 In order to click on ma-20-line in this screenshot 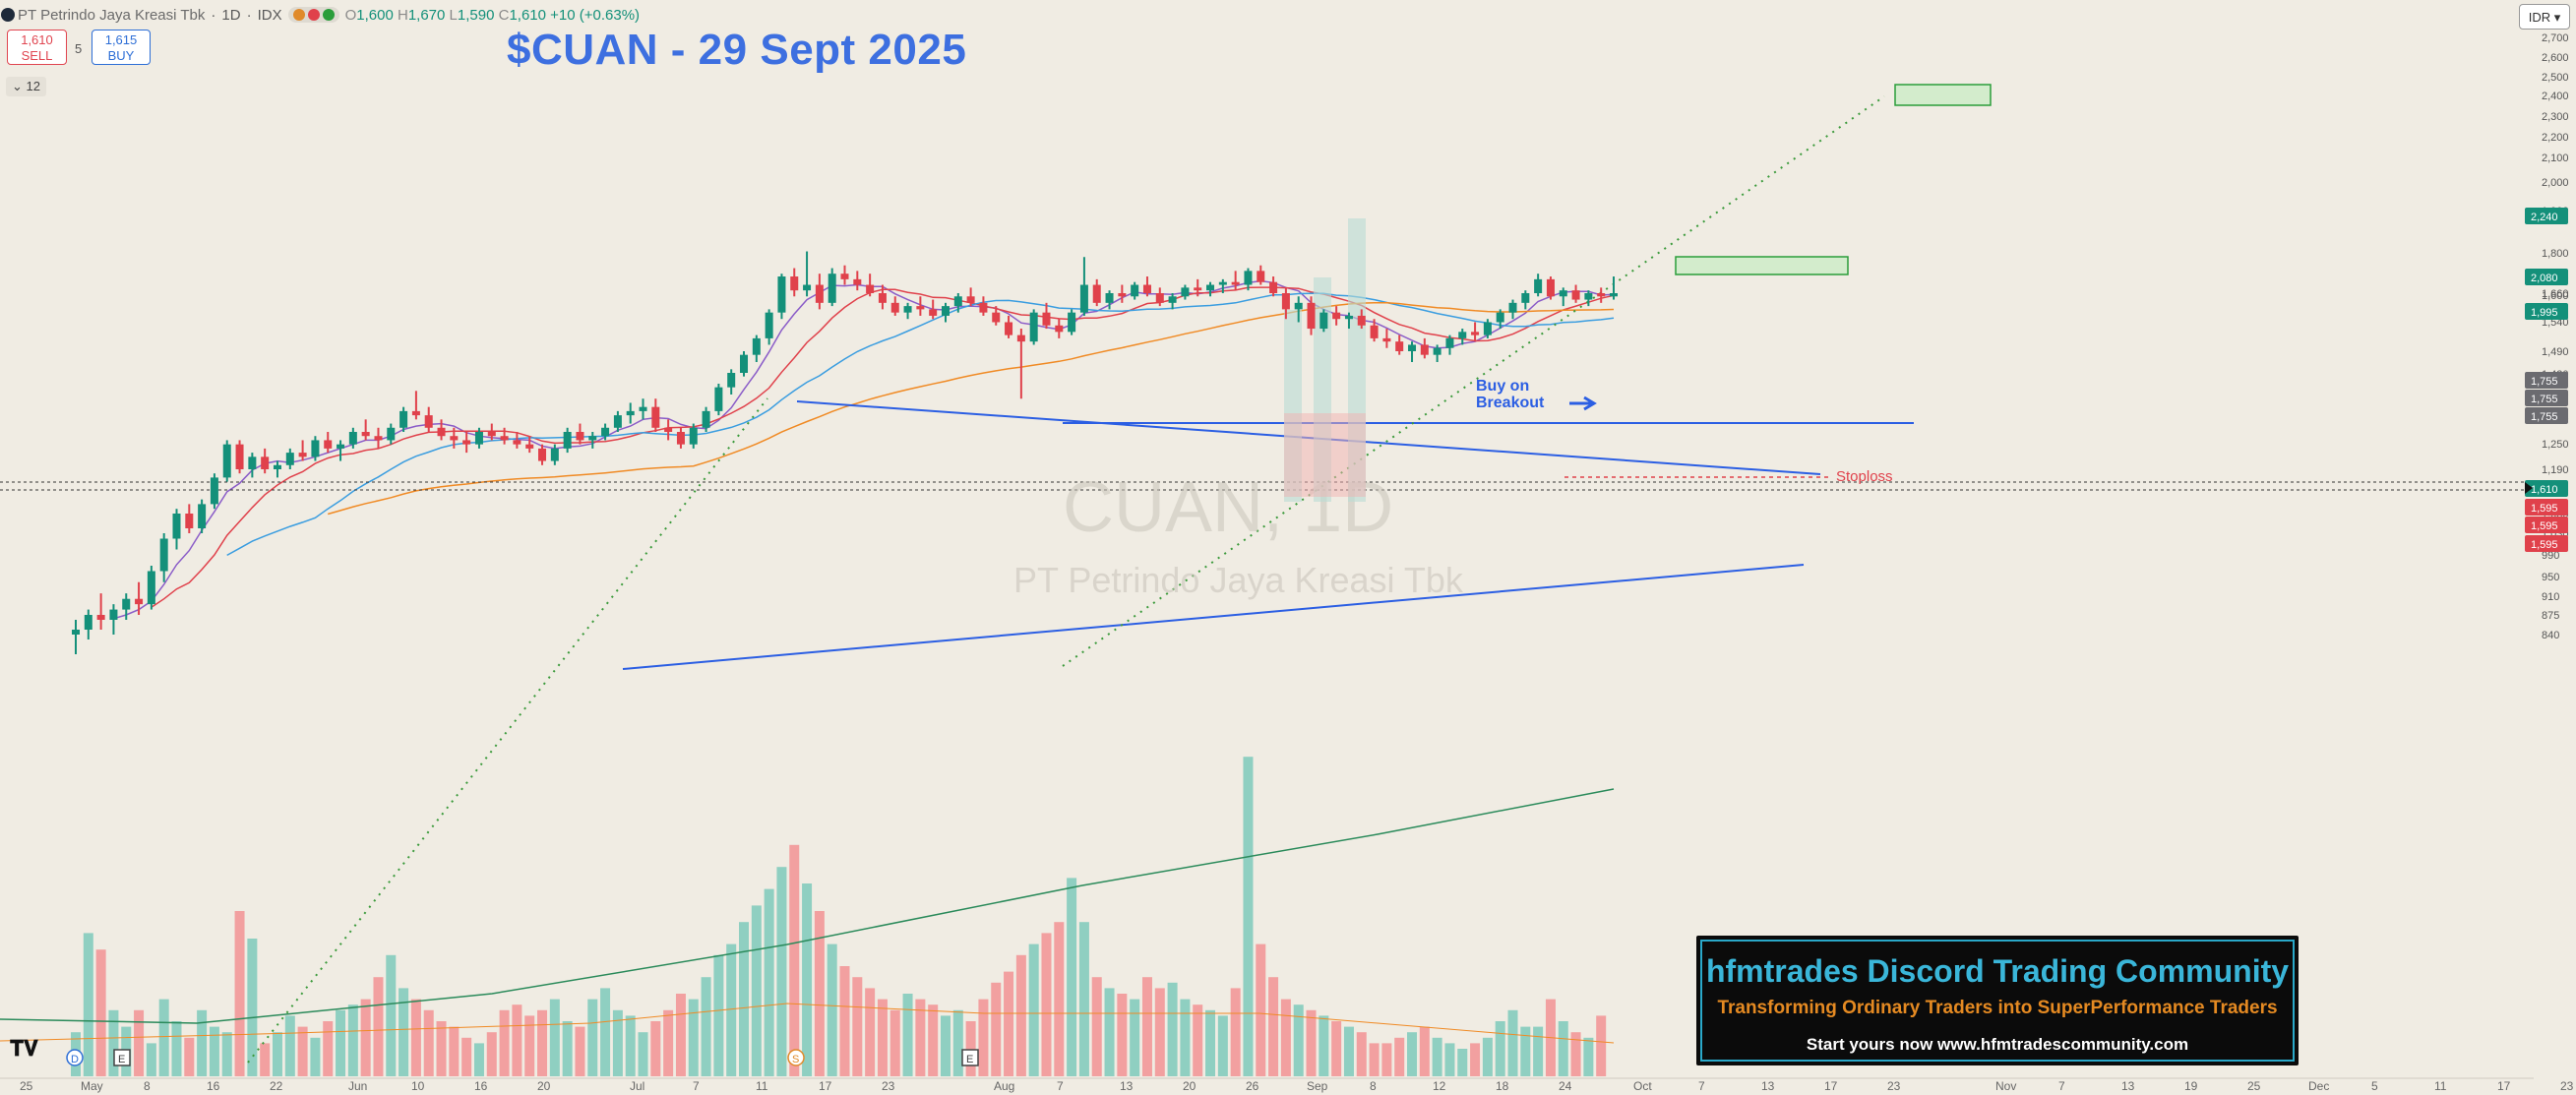, I will do `click(920, 424)`.